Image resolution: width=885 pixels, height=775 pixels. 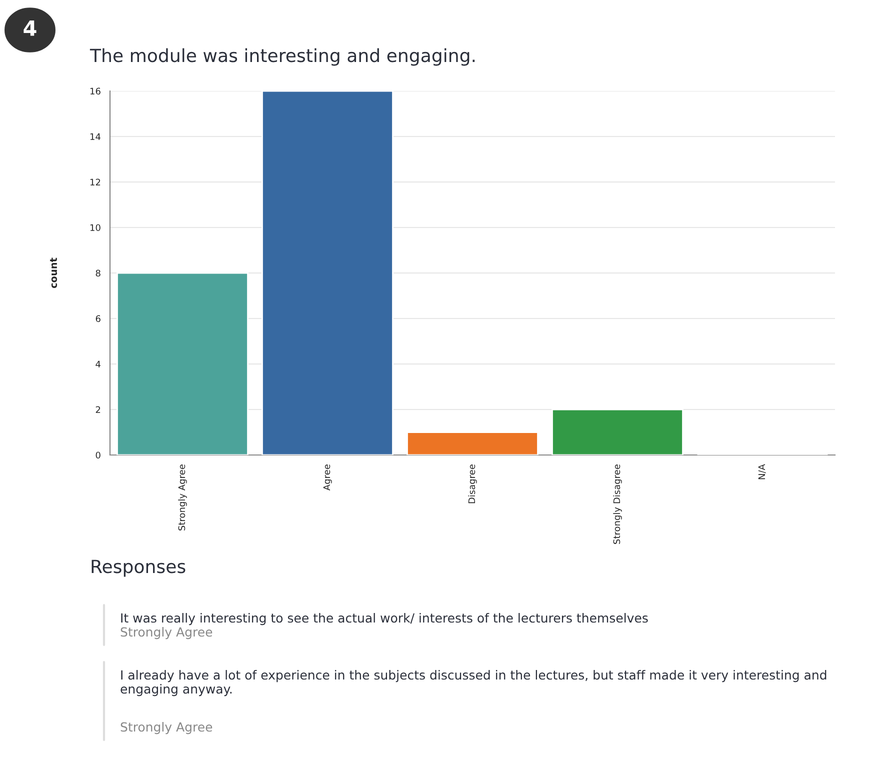 I want to click on chart-title: The module was interesting and engaging., so click(x=282, y=57).